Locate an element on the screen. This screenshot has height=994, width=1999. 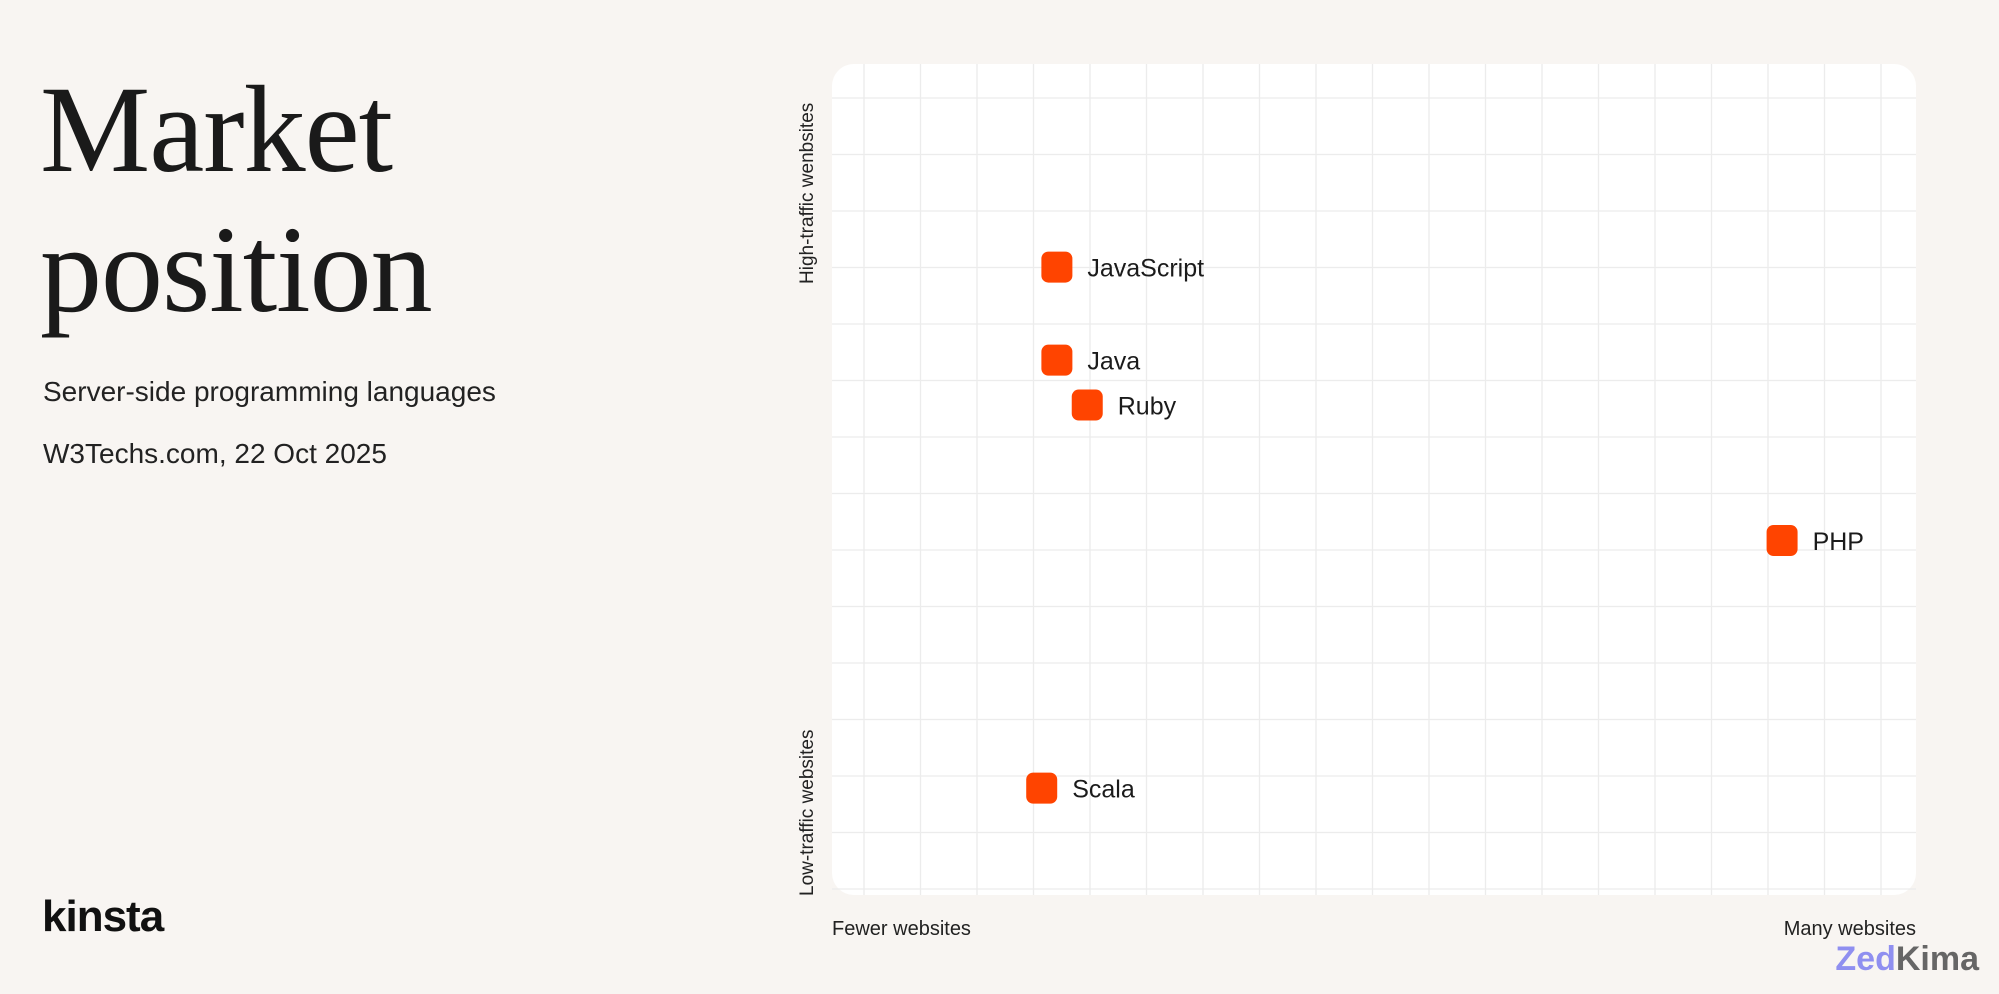
y-axis-label-high: High-traffic wenbsites is located at coordinates (807, 193).